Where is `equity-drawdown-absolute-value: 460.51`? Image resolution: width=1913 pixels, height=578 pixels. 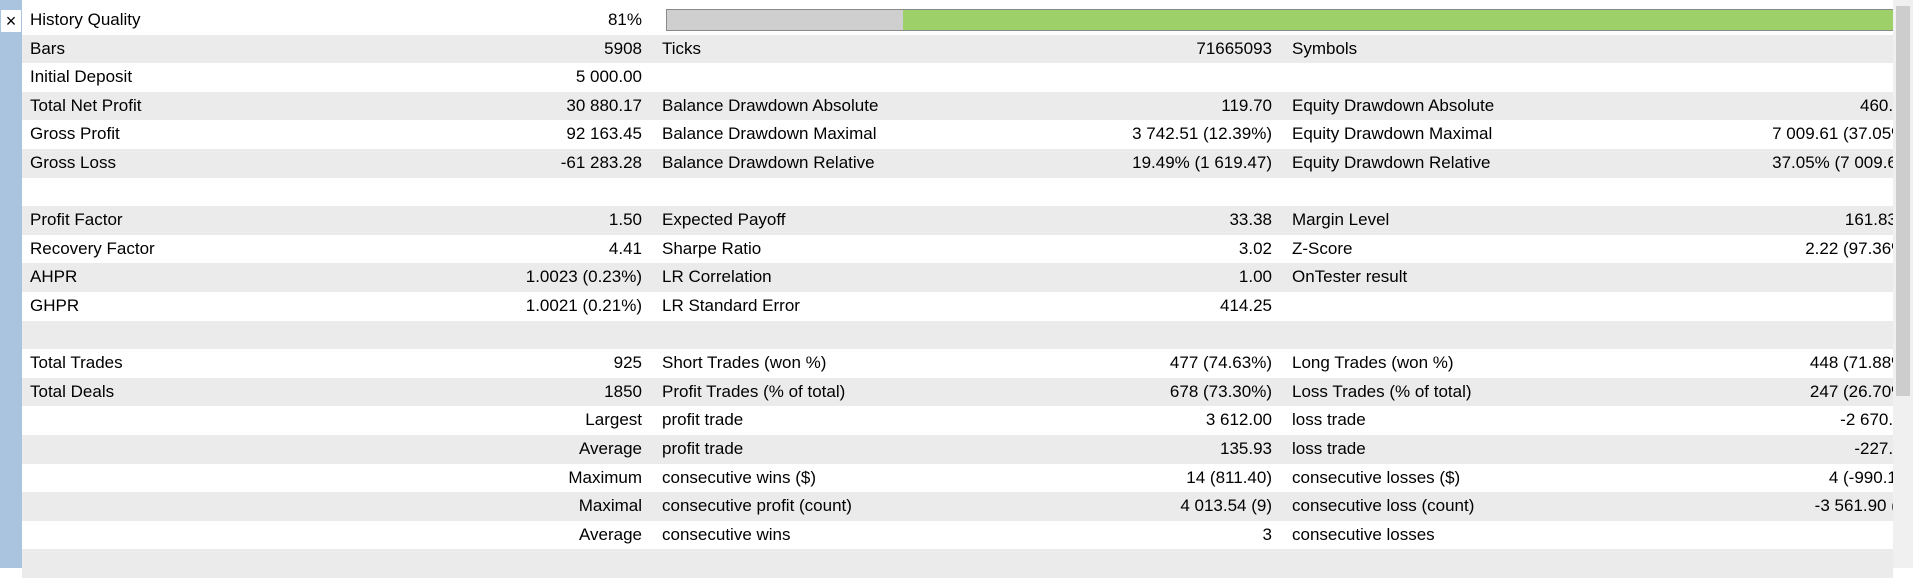
equity-drawdown-absolute-value: 460.51 is located at coordinates (1886, 105).